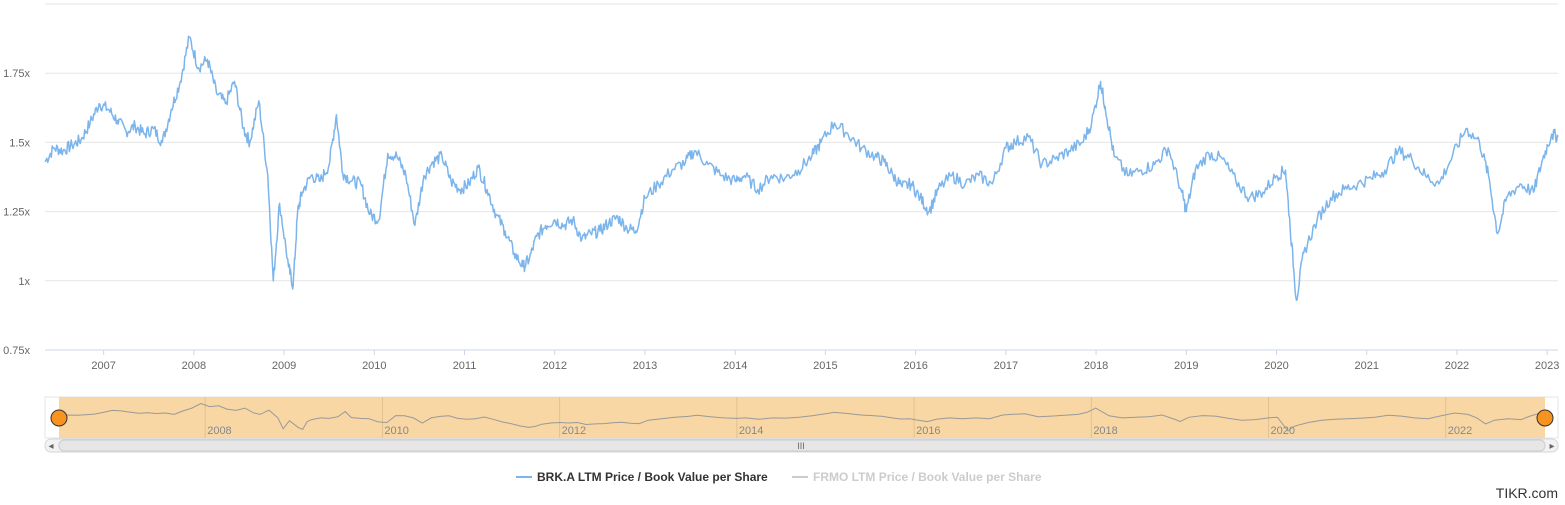 This screenshot has width=1565, height=505. What do you see at coordinates (917, 477) in the screenshot?
I see `legend-item-frmo: FRMO LTM Price / Book Value per Share` at bounding box center [917, 477].